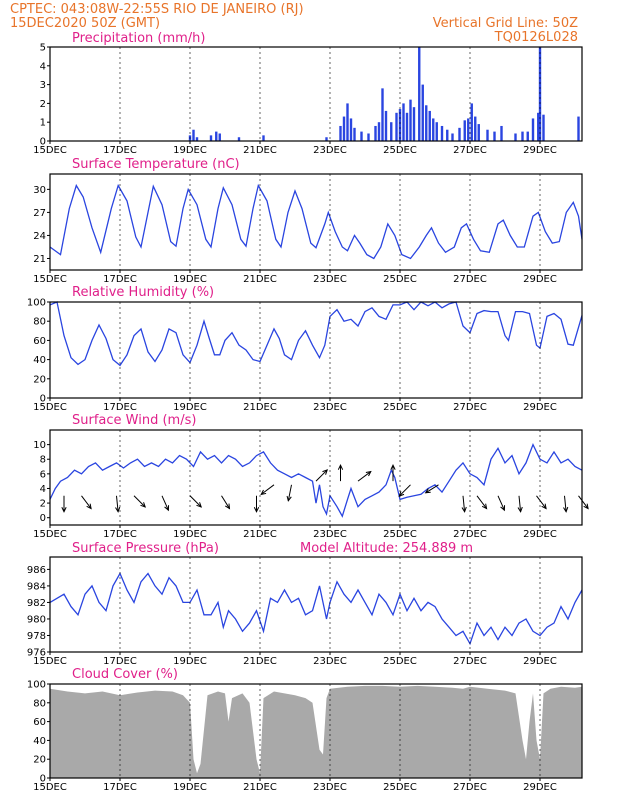  What do you see at coordinates (43, 474) in the screenshot?
I see `wind-ytick-label: 6` at bounding box center [43, 474].